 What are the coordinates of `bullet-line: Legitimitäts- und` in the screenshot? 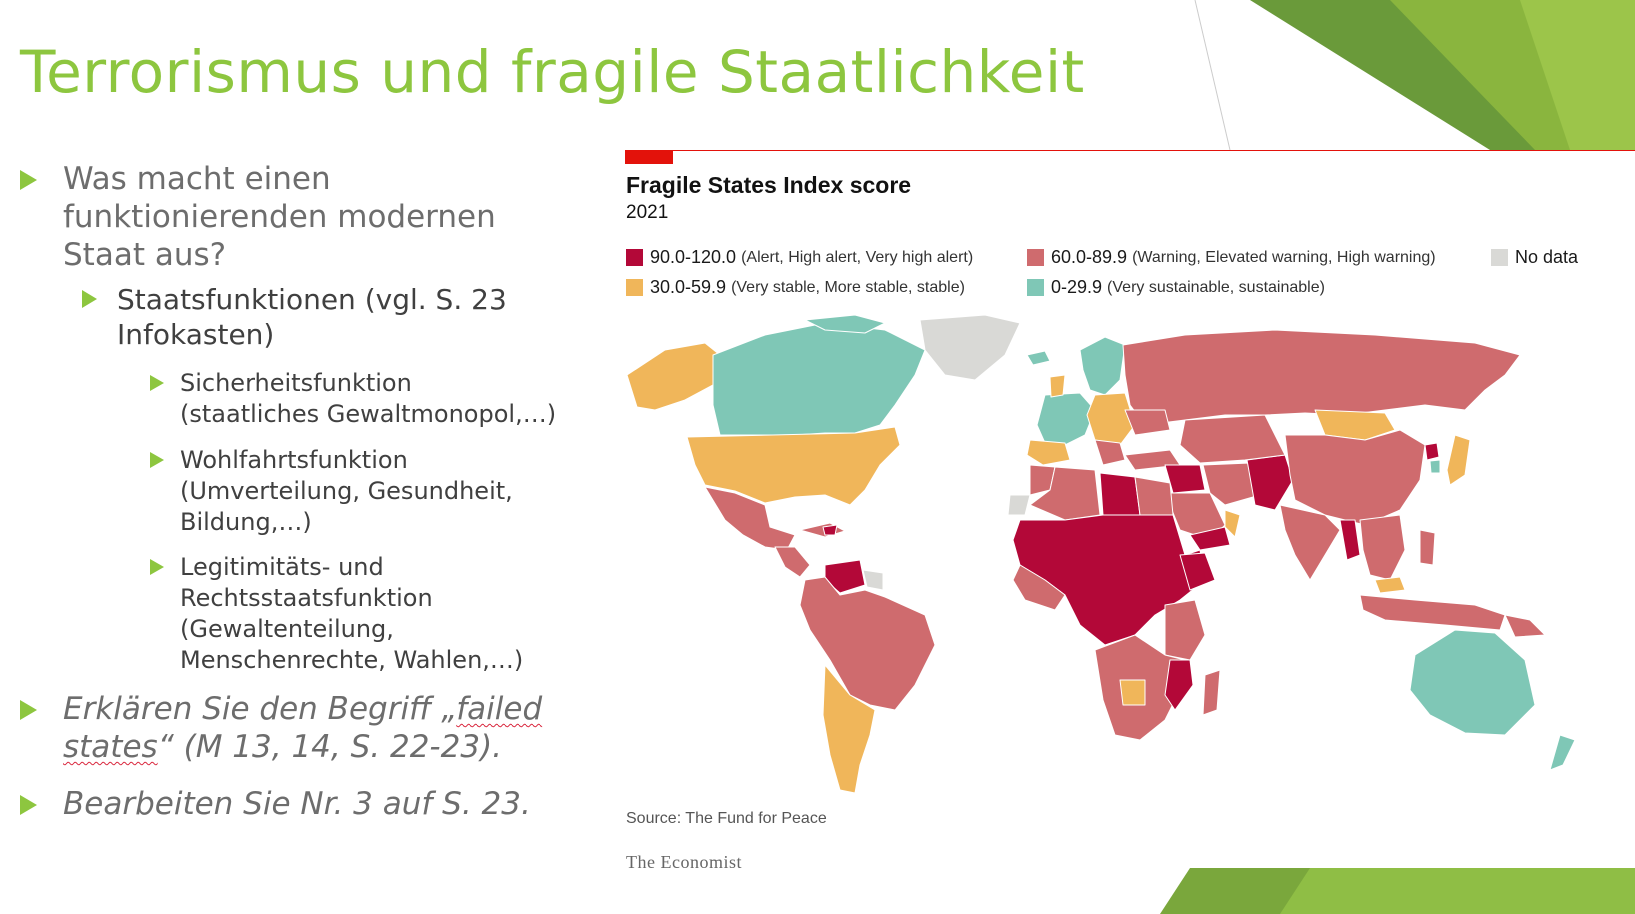 It's located at (282, 567).